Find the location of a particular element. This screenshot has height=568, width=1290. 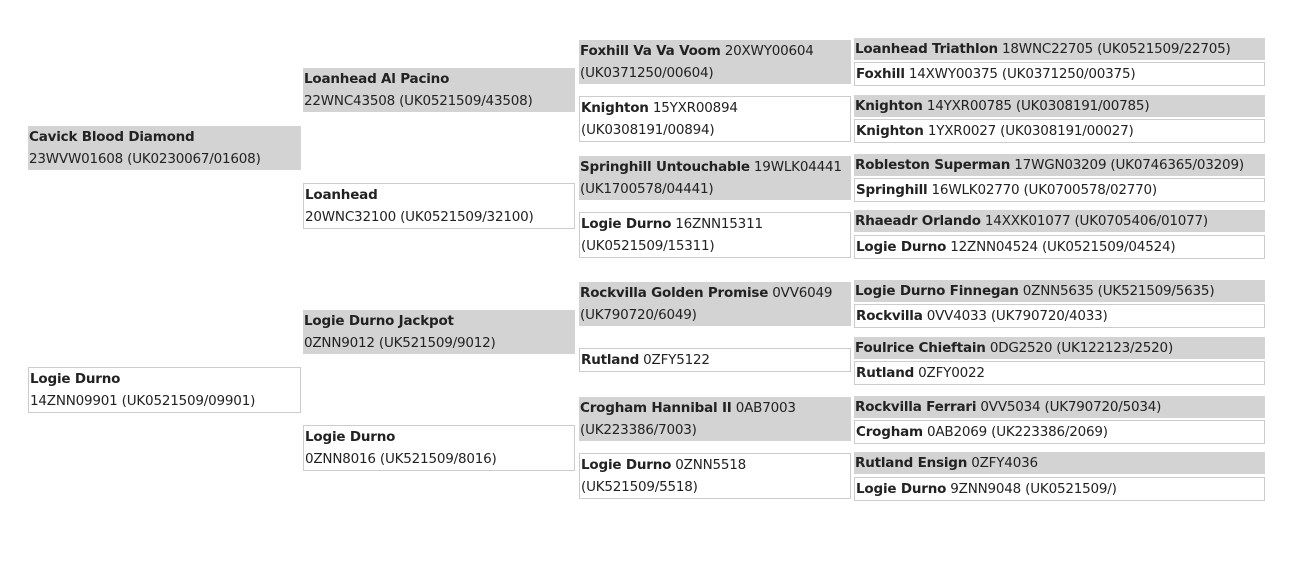

registration-id: 1YXR0027 (UK0308191/00027) is located at coordinates (1030, 131).